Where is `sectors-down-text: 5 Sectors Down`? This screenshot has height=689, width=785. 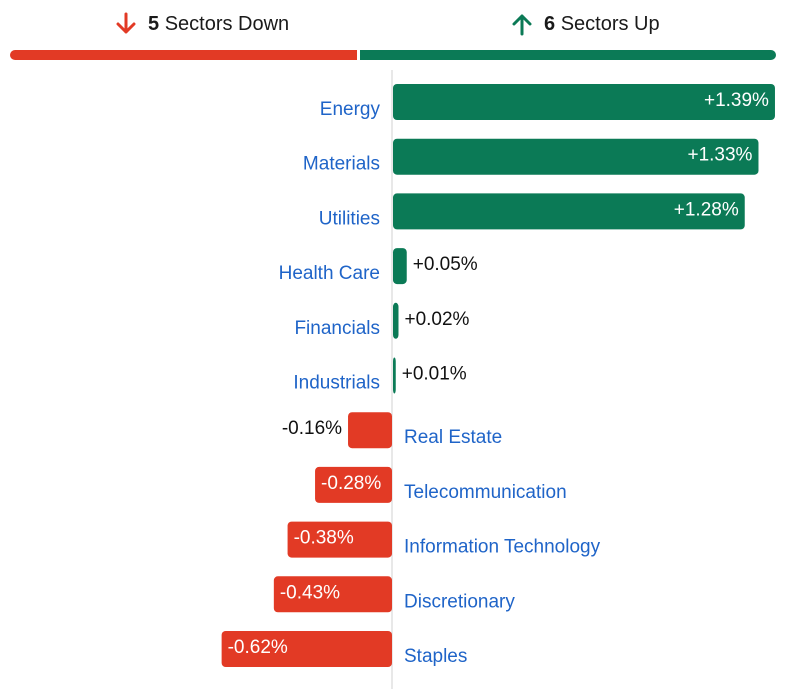 sectors-down-text: 5 Sectors Down is located at coordinates (218, 24).